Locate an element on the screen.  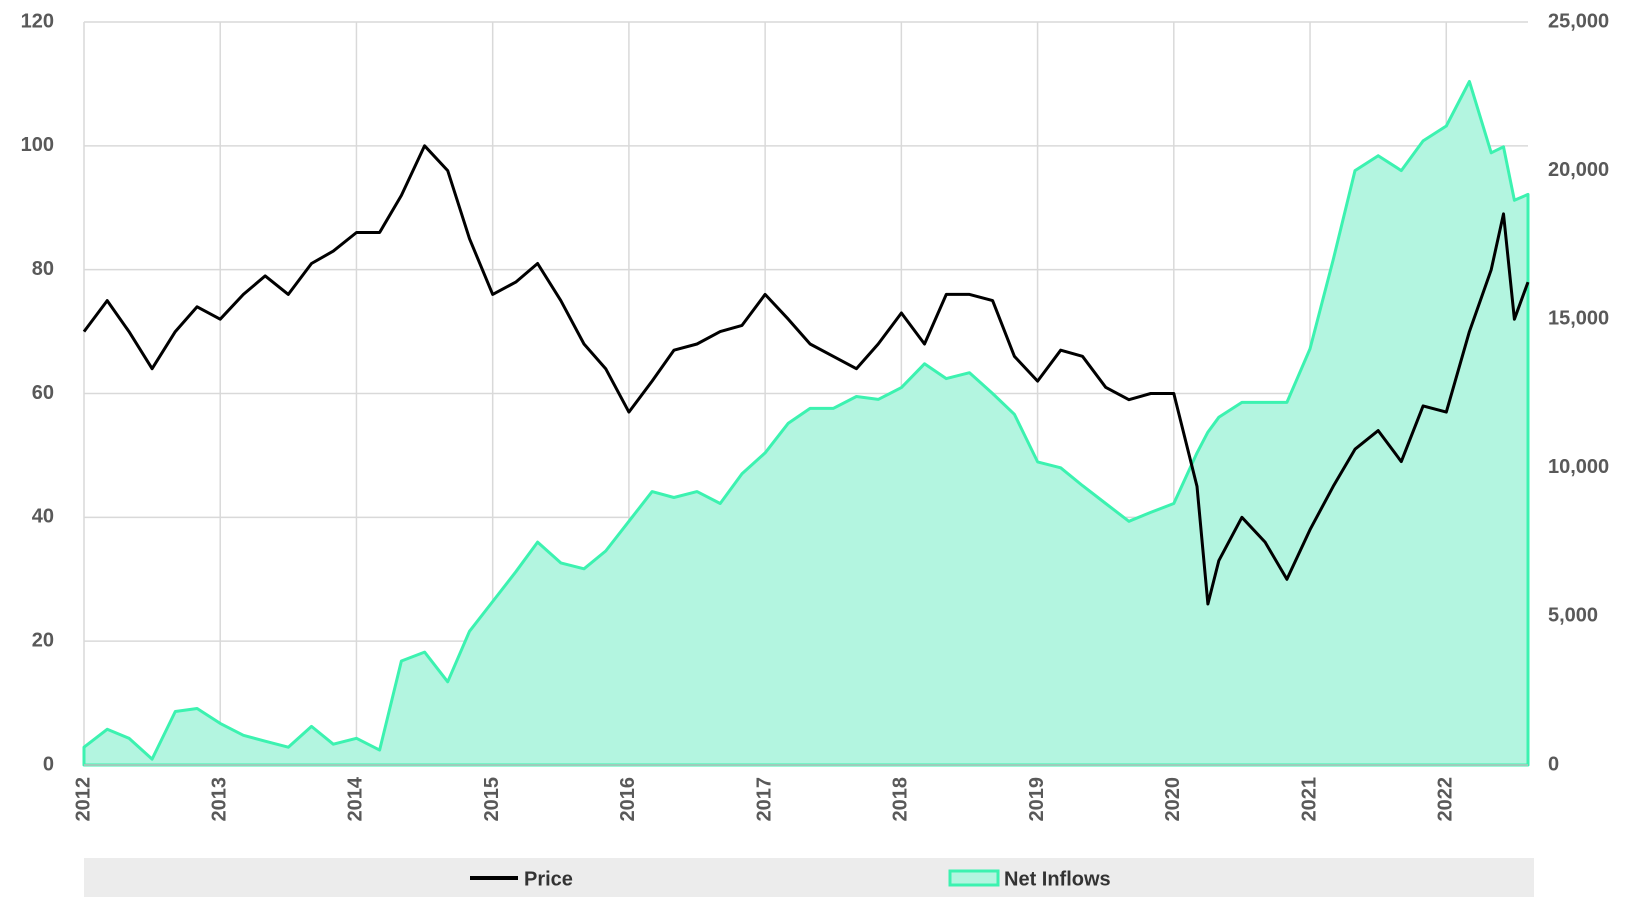
x-tick-label: 2021 is located at coordinates (1309, 799).